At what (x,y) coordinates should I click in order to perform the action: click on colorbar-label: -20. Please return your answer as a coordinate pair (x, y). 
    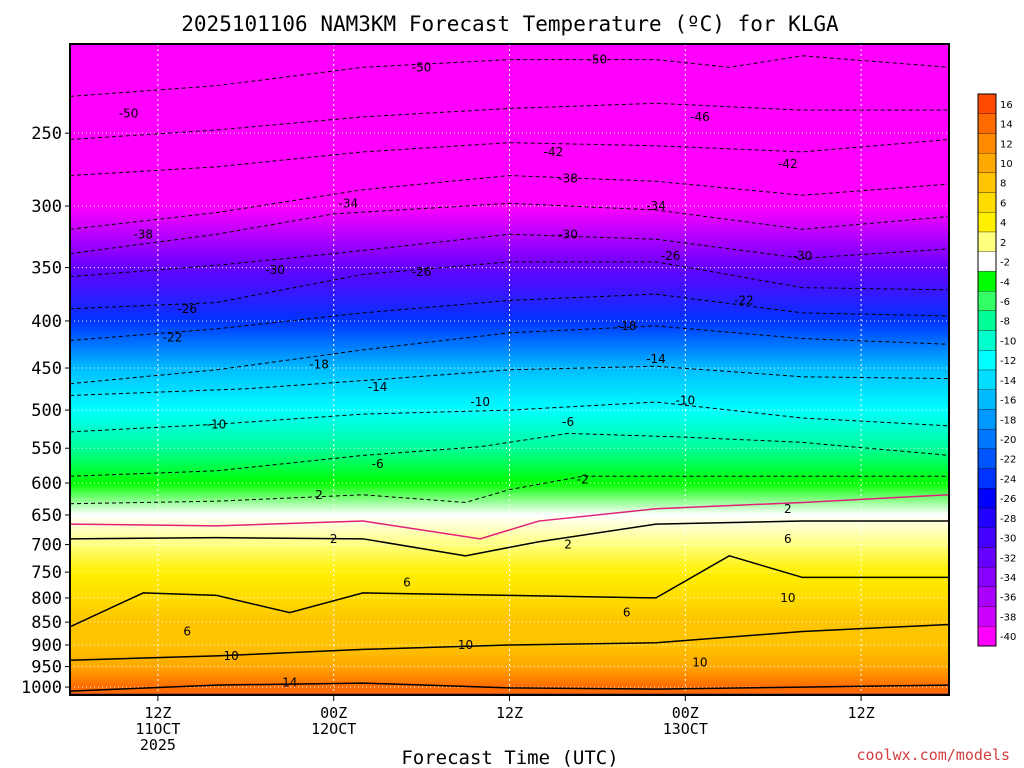
    Looking at the image, I should click on (1008, 440).